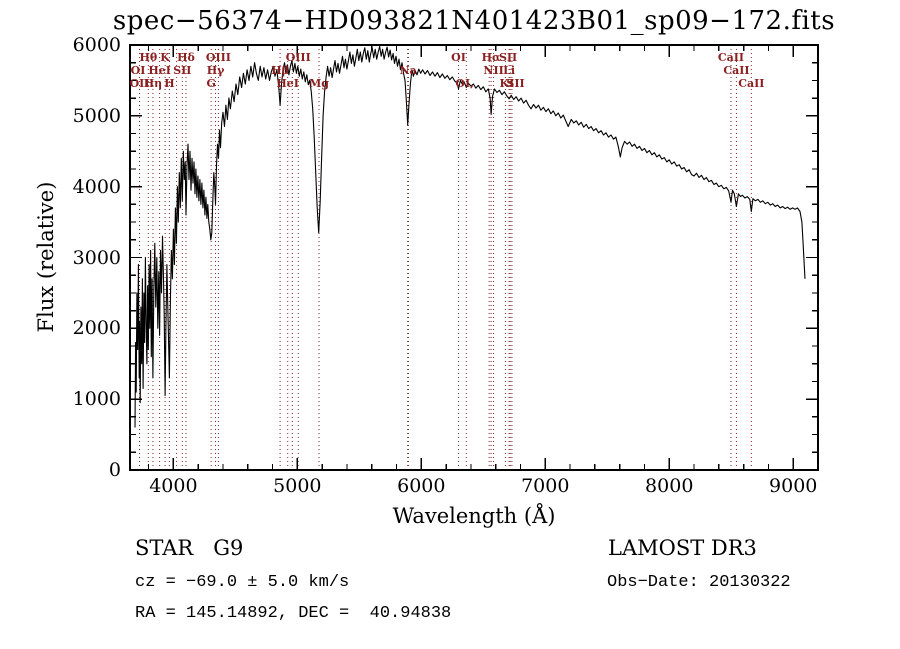 The image size is (900, 649). What do you see at coordinates (165, 57) in the screenshot?
I see `line-marker-label: K` at bounding box center [165, 57].